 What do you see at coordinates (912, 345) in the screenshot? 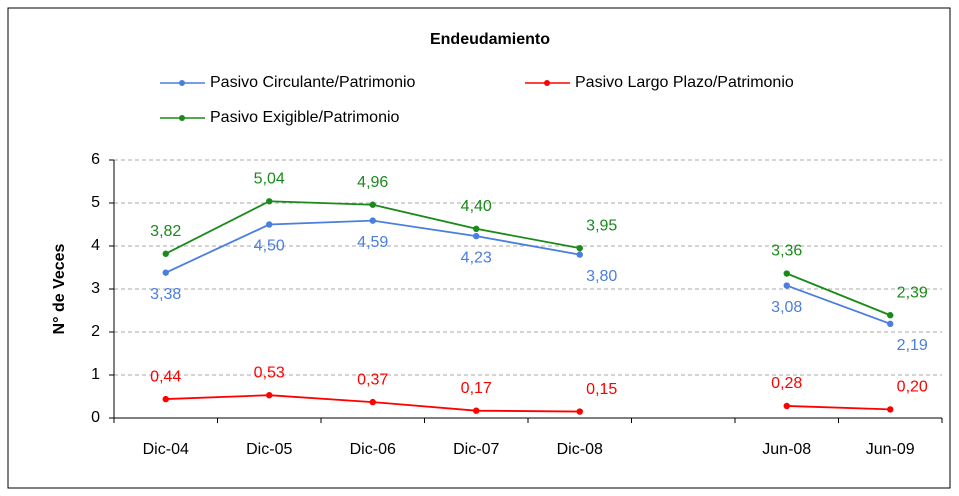
I see `value-label: 2,19` at bounding box center [912, 345].